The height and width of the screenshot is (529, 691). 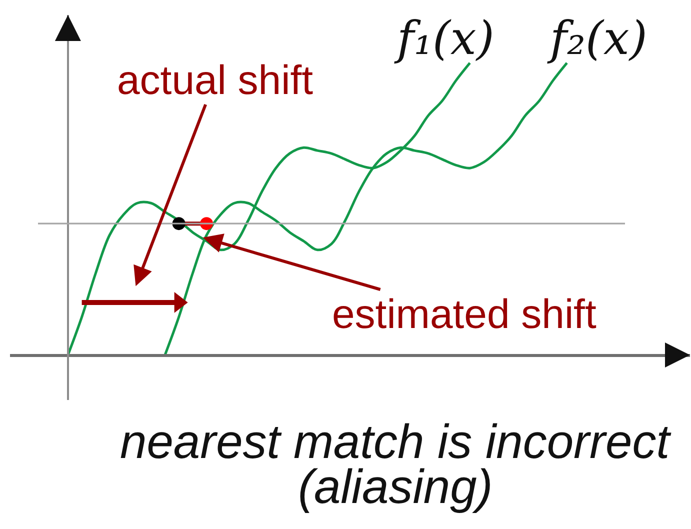 What do you see at coordinates (597, 38) in the screenshot?
I see `series-label: f₂(x)` at bounding box center [597, 38].